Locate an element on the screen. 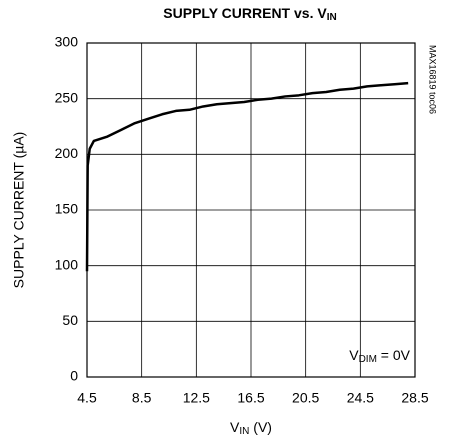 This screenshot has height=445, width=449. annotation-subscript: DIM is located at coordinates (368, 359).